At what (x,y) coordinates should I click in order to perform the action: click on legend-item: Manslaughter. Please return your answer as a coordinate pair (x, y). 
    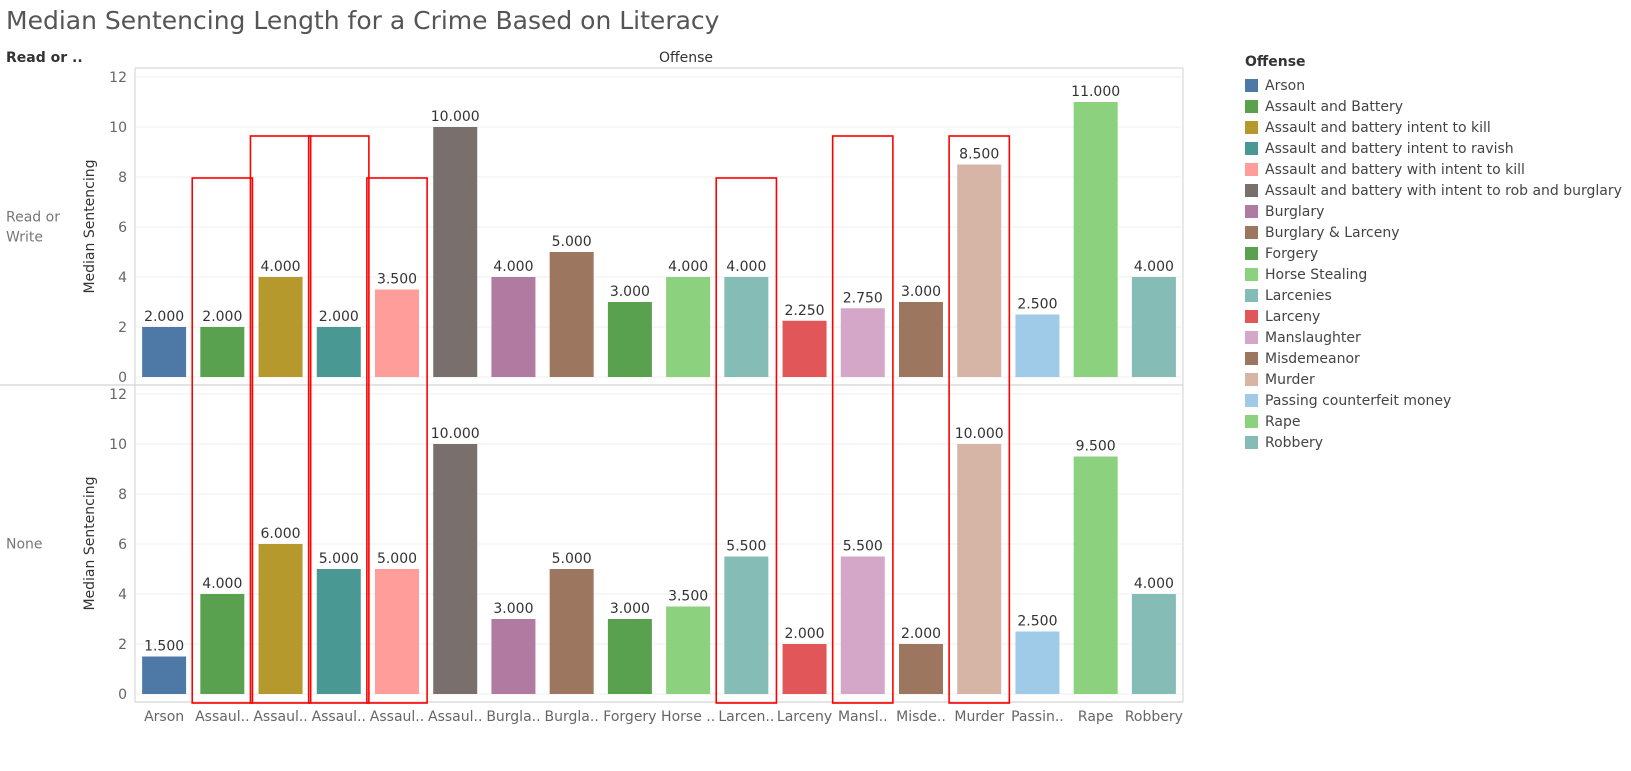
    Looking at the image, I should click on (1433, 337).